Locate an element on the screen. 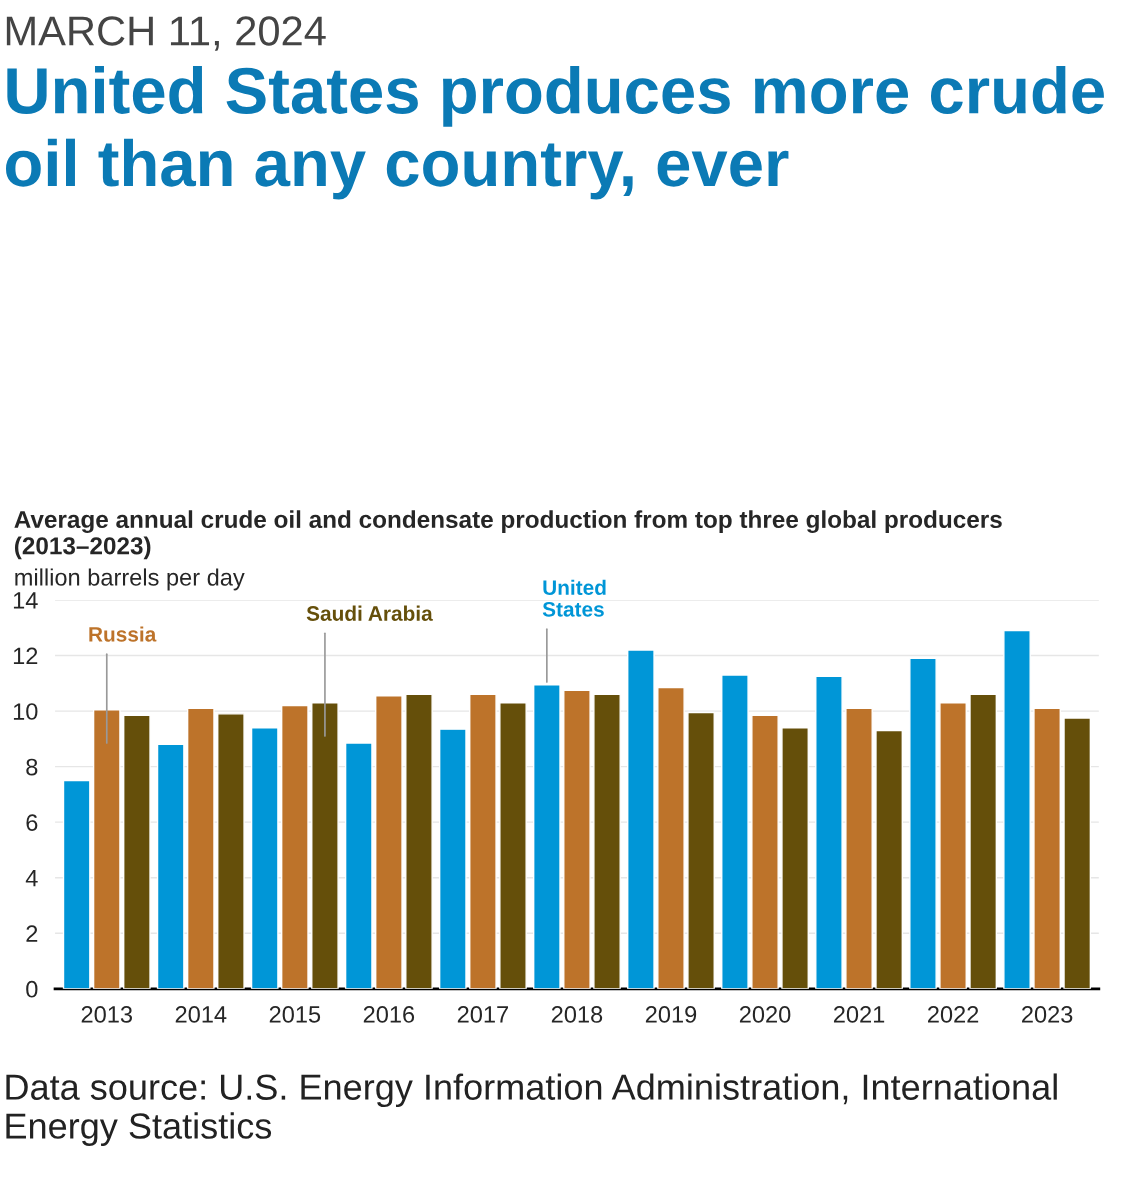 The width and height of the screenshot is (1147, 1200). x-tick-label: 2017 is located at coordinates (482, 1014).